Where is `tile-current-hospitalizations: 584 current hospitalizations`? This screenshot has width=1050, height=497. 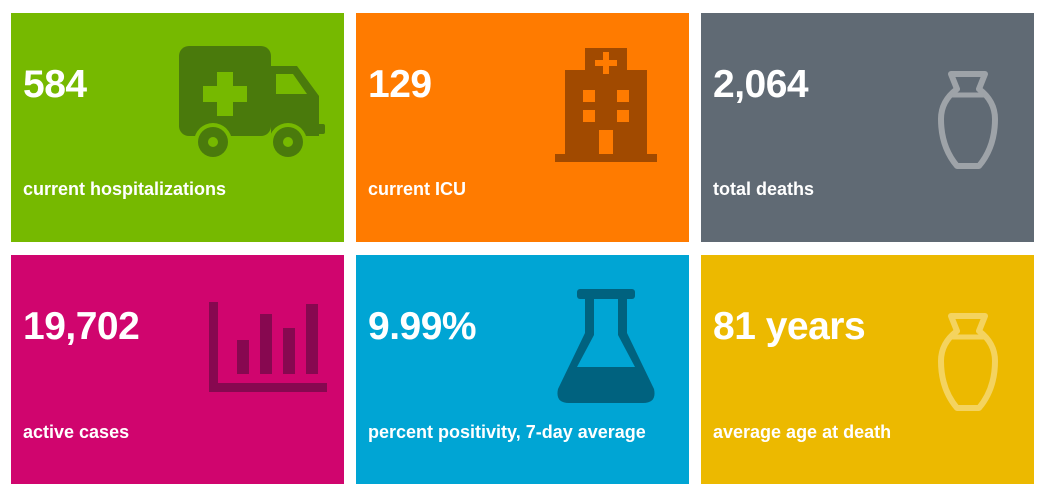
tile-current-hospitalizations: 584 current hospitalizations is located at coordinates (177, 127).